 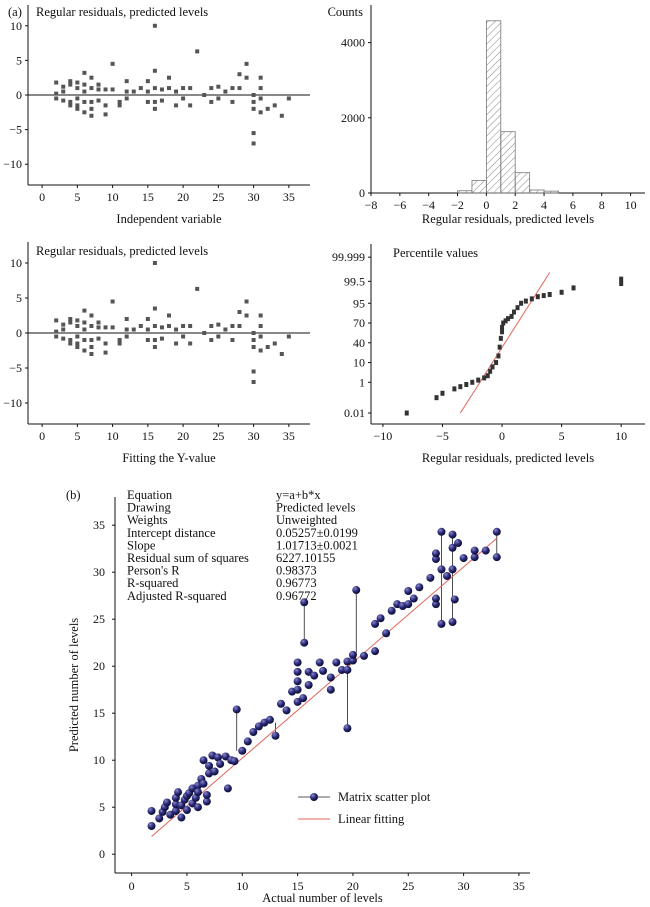 I want to click on res2-xtick-label: 10, so click(x=113, y=436).